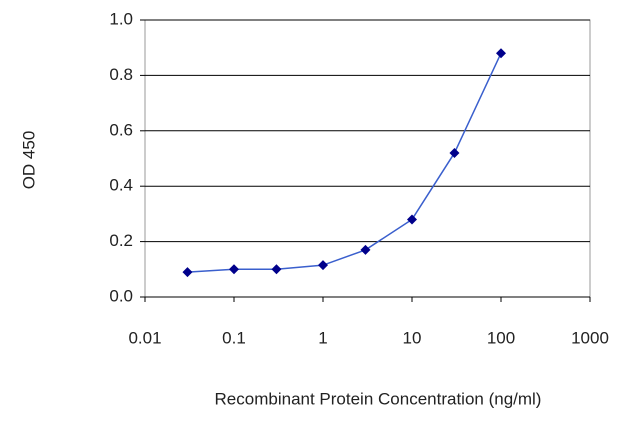  What do you see at coordinates (121, 74) in the screenshot?
I see `y-tick-label: 0.8` at bounding box center [121, 74].